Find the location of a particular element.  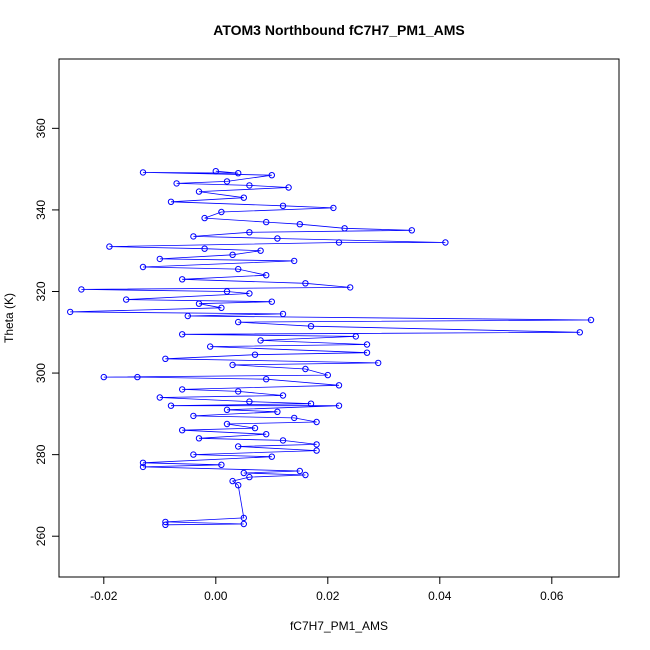

x-axis-title: fC7H7_PM1_AMS is located at coordinates (339, 626).